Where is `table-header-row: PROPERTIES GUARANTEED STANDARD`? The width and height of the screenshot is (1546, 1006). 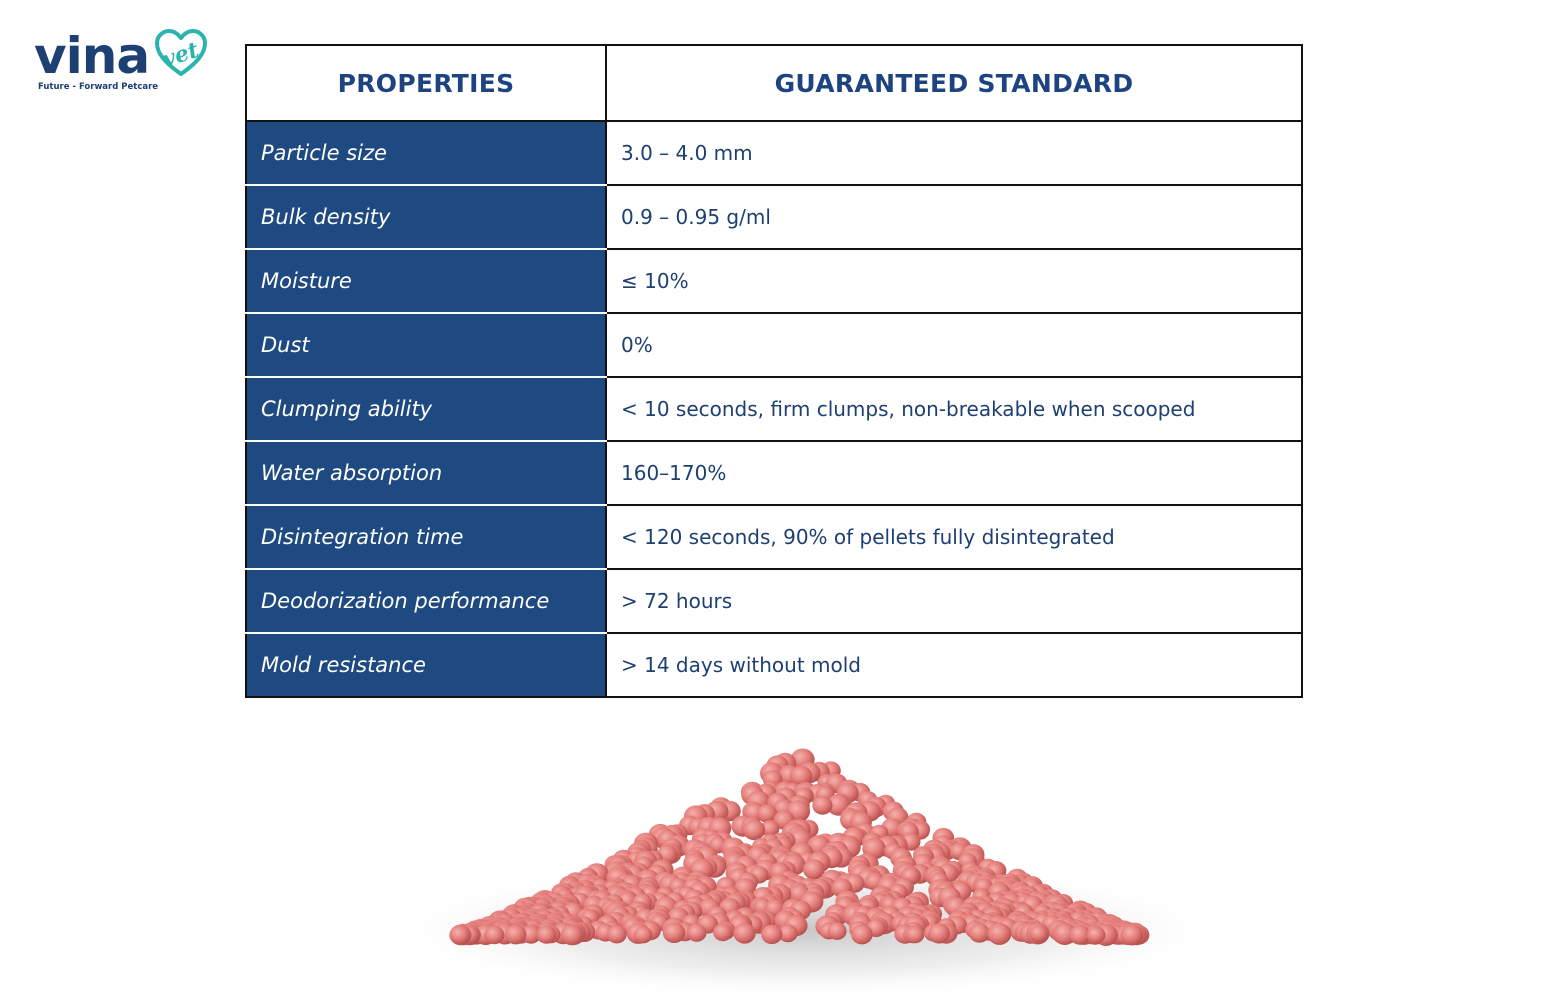 table-header-row: PROPERTIES GUARANTEED STANDARD is located at coordinates (774, 83).